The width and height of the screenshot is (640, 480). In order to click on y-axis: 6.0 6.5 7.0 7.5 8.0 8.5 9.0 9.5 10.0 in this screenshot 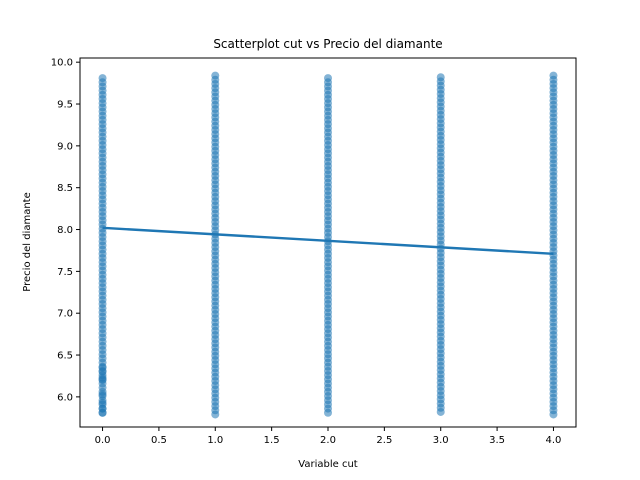, I will do `click(65, 230)`.